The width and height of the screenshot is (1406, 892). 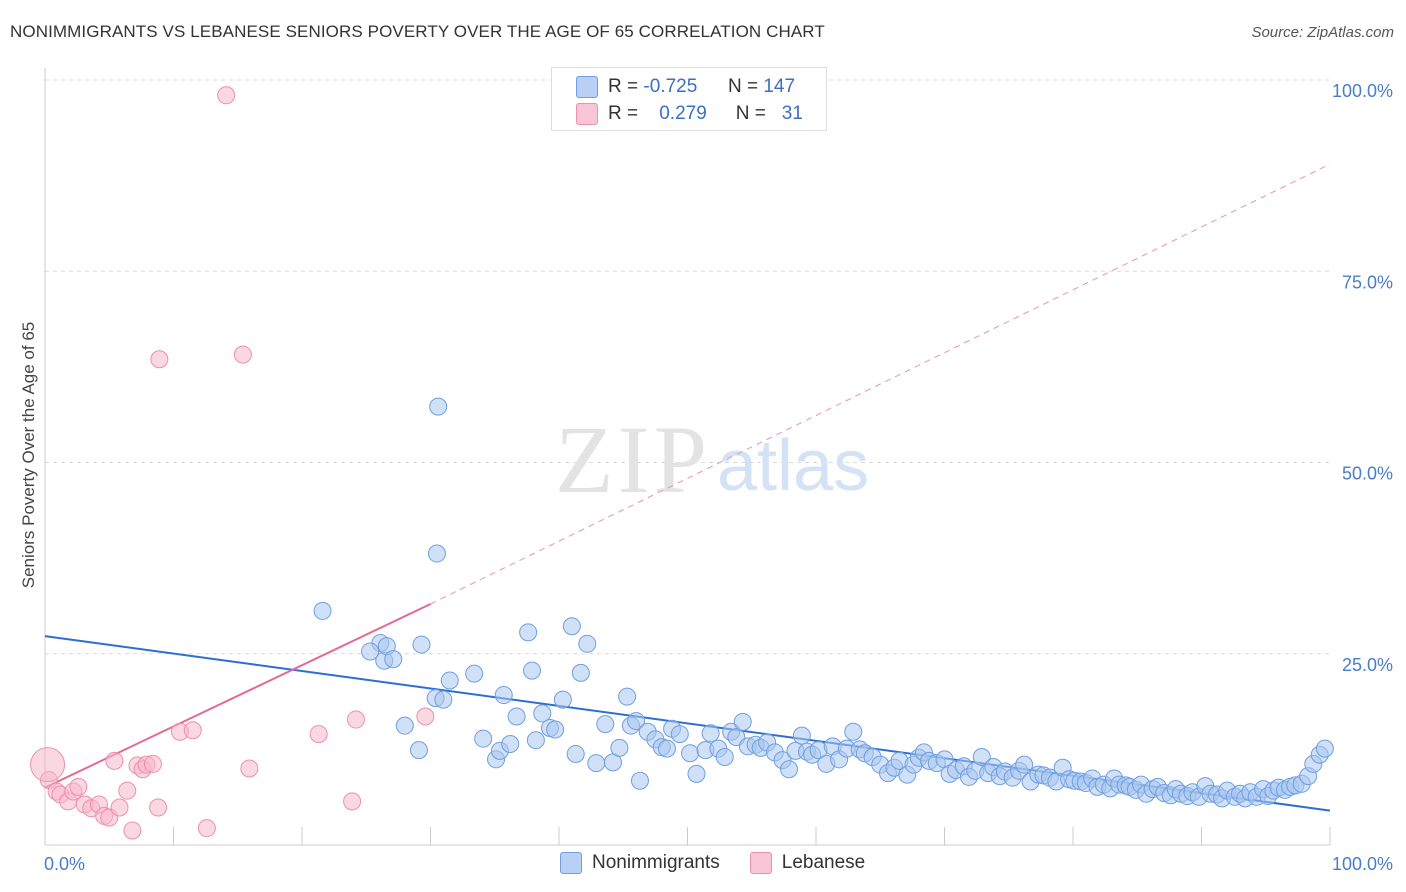 I want to click on legend-row-nonimmigrants: R = -0.725 N = 147, so click(x=685, y=87).